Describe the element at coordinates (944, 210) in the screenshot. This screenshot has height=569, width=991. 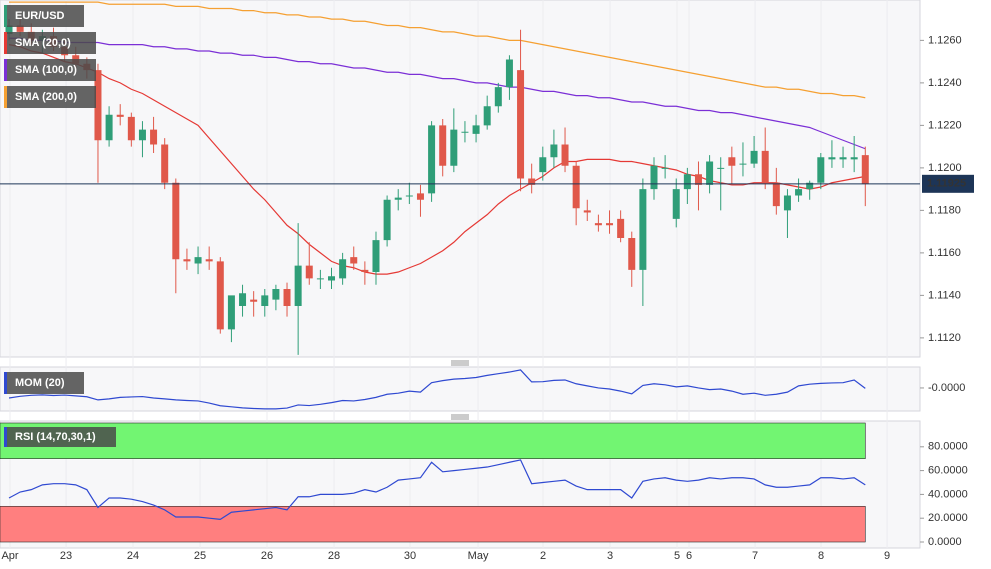
I see `y-tick-label: 1.1180` at that location.